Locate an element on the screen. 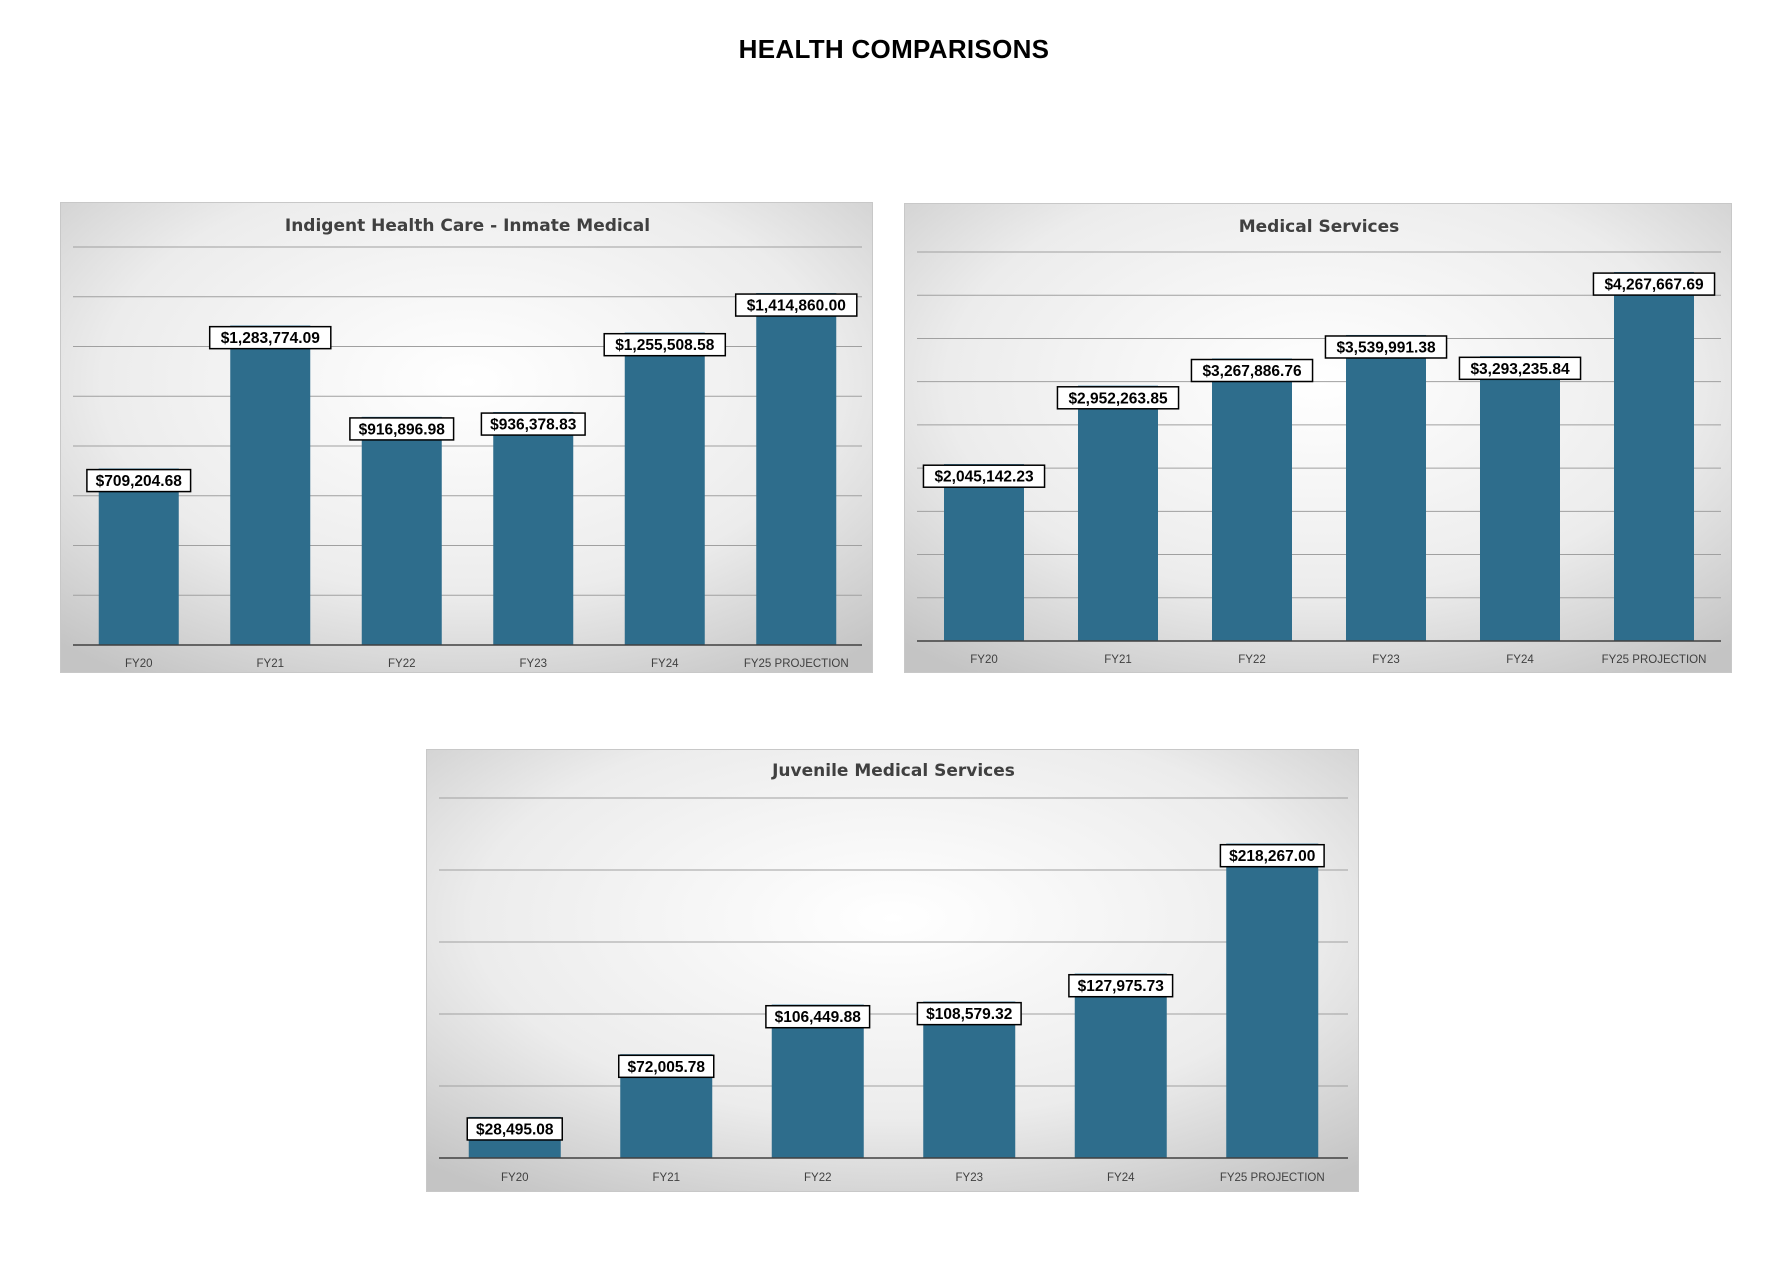 The image size is (1788, 1274). bar-group: $936,378.83 is located at coordinates (533, 528).